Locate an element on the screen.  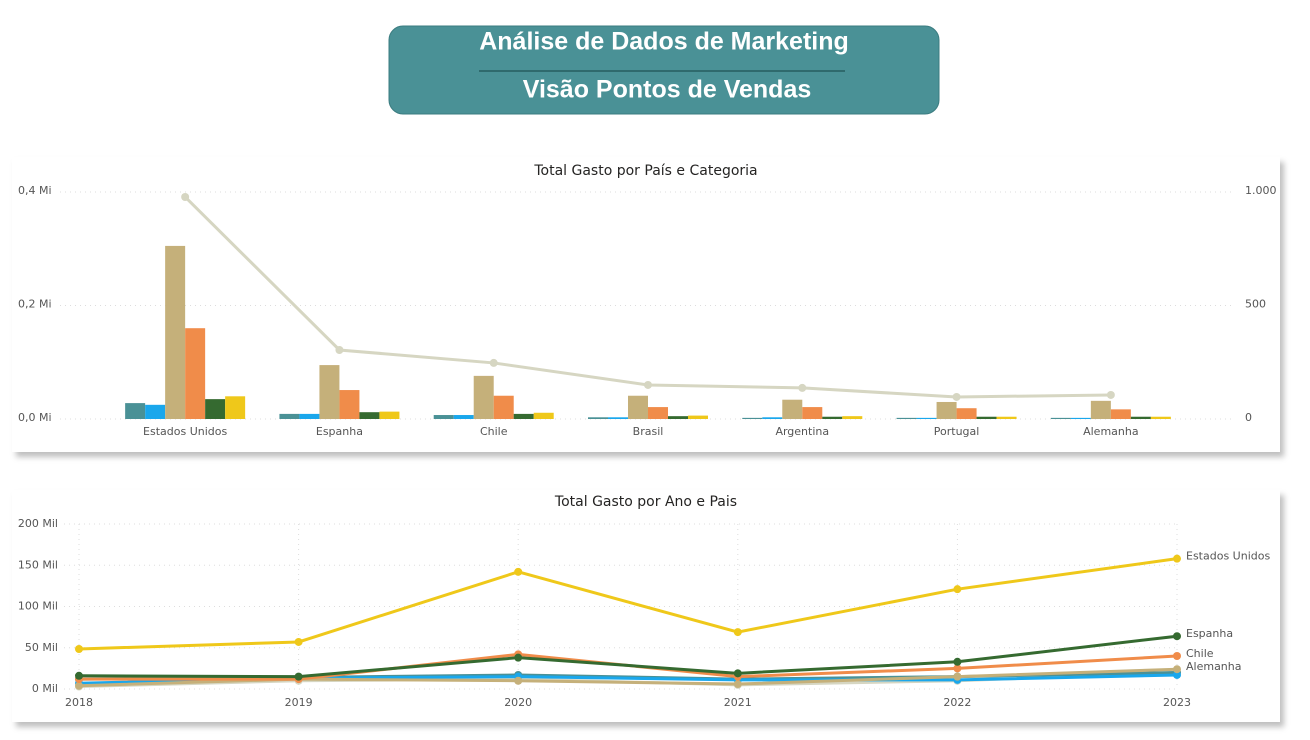
x-tick-label: 2019 is located at coordinates (299, 702).